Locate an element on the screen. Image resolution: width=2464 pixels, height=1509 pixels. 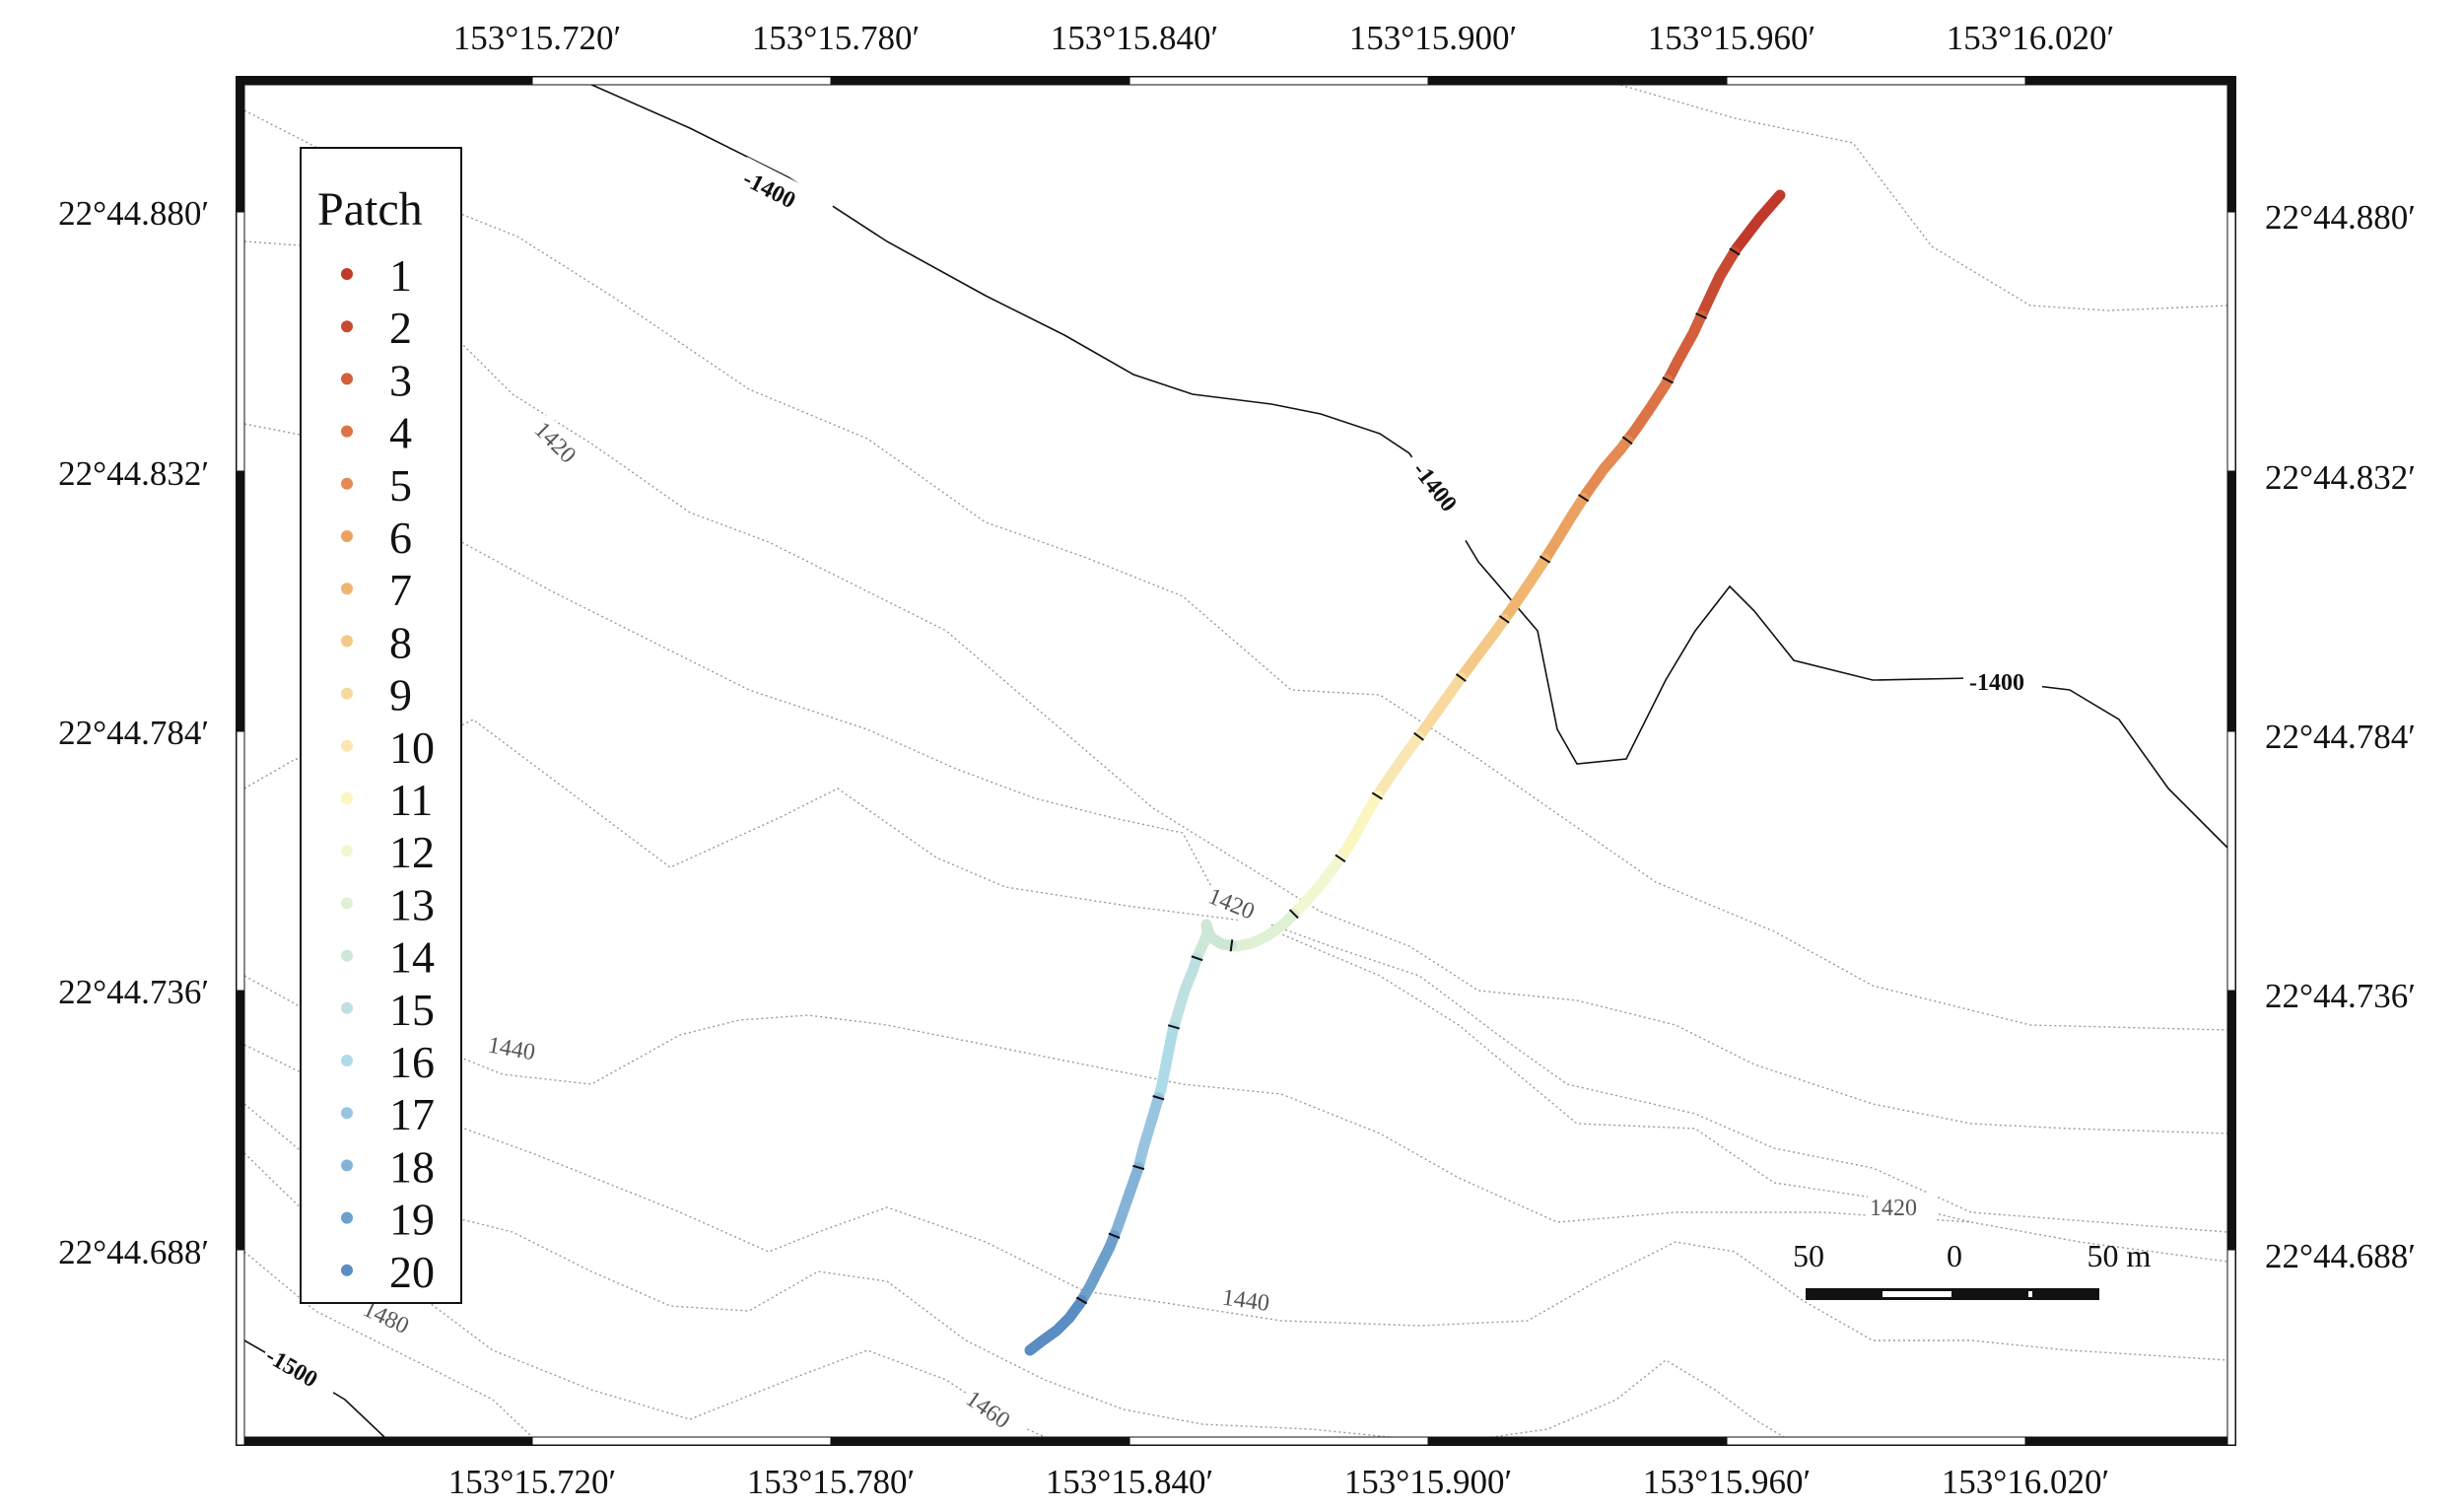
lat-label: 22°44.832′ is located at coordinates (133, 473).